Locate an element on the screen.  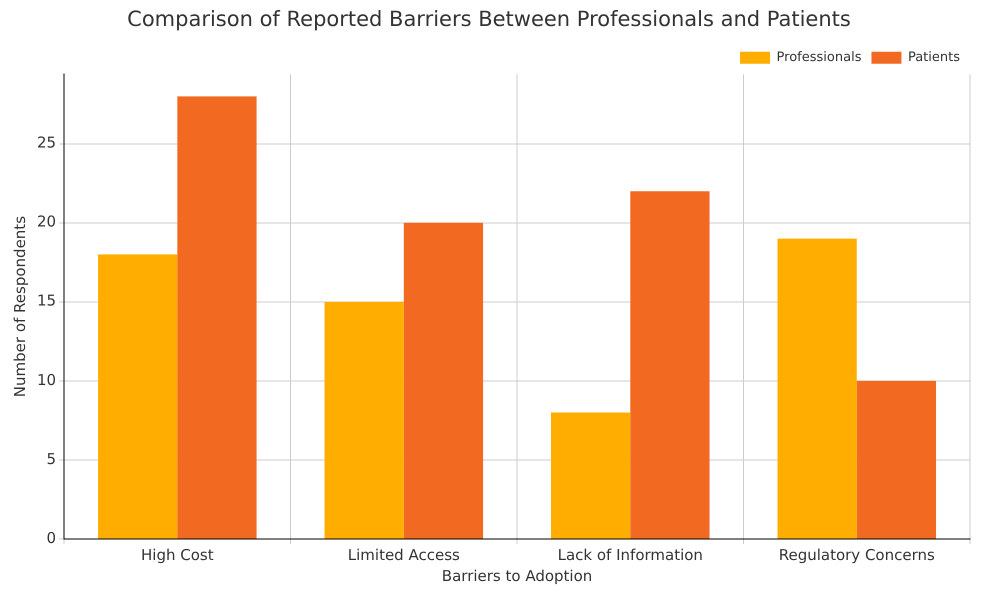
y-tick-label: 5 is located at coordinates (51, 459).